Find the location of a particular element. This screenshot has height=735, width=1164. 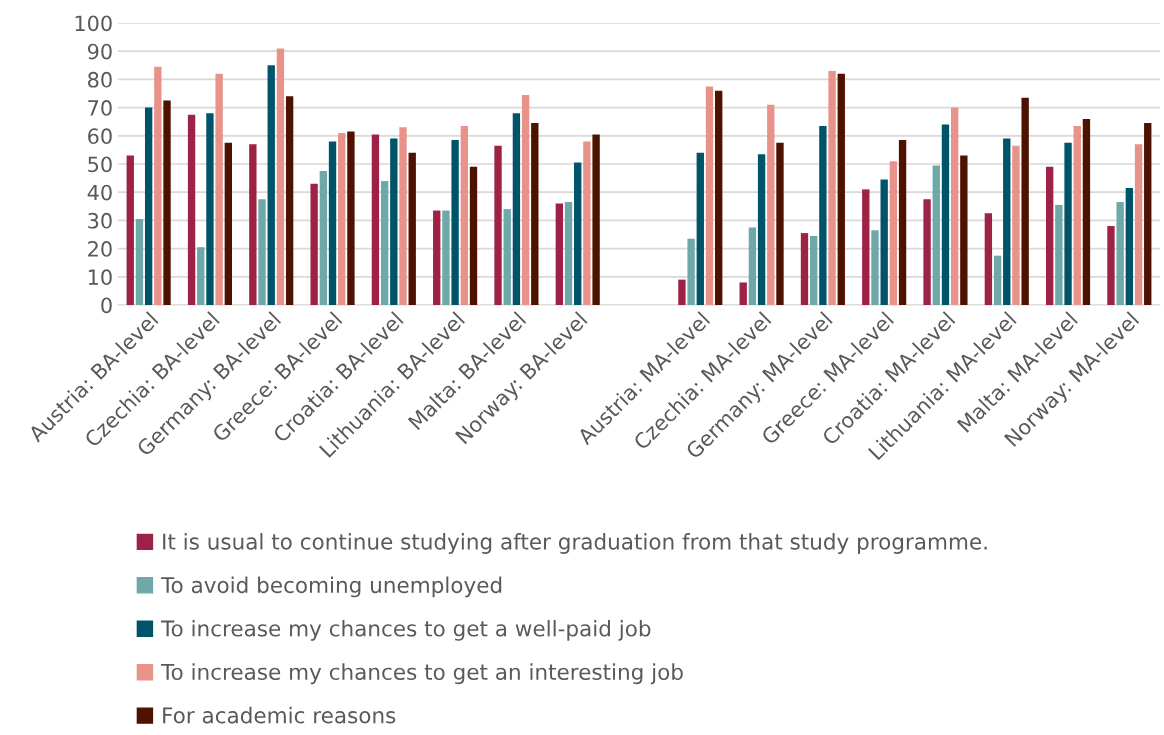

y-tick-label: 20 is located at coordinates (100, 249).